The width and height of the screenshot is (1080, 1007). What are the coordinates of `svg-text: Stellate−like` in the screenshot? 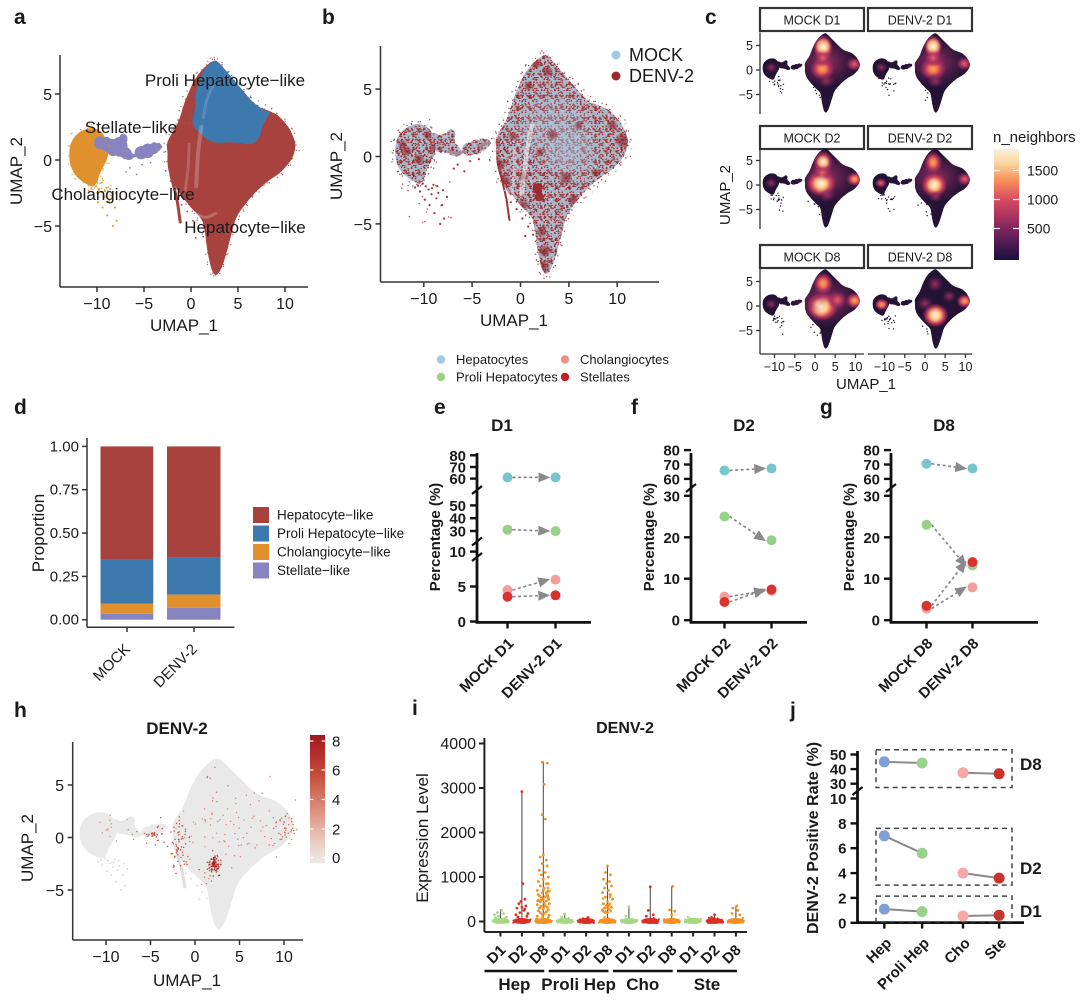 It's located at (131, 127).